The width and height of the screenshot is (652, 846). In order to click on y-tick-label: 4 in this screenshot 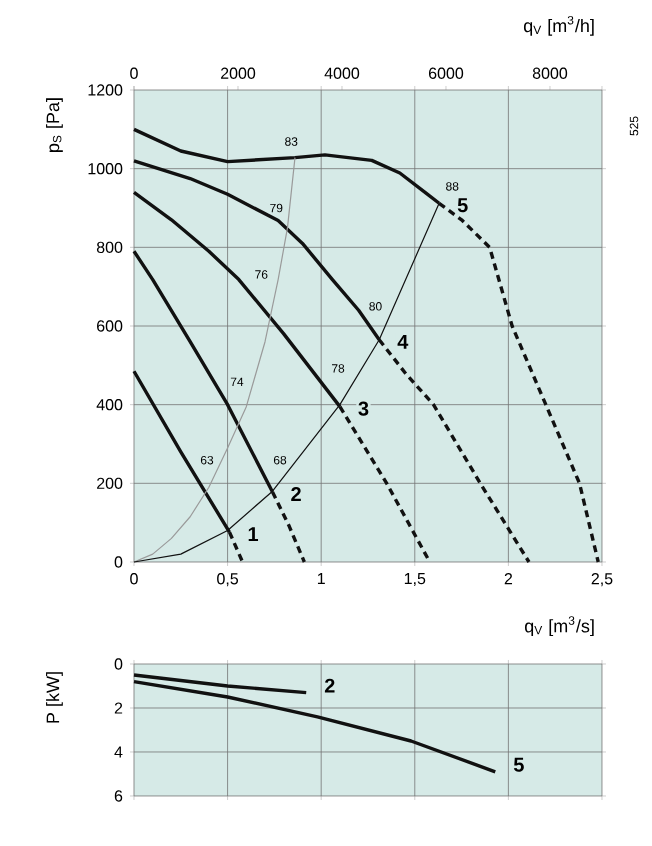, I will do `click(118, 752)`.